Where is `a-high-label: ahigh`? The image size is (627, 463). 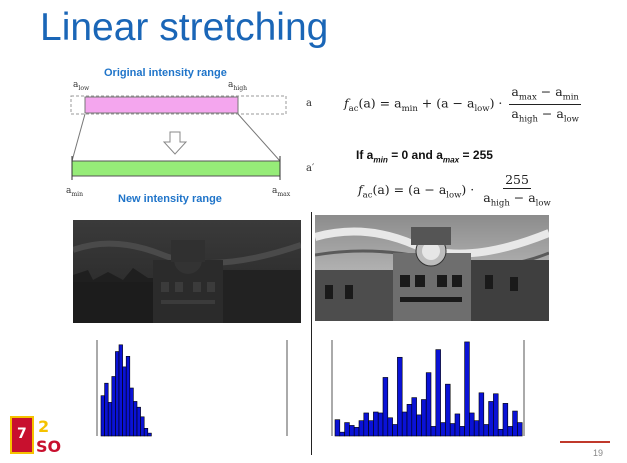
a-high-label: ahigh is located at coordinates (238, 86).